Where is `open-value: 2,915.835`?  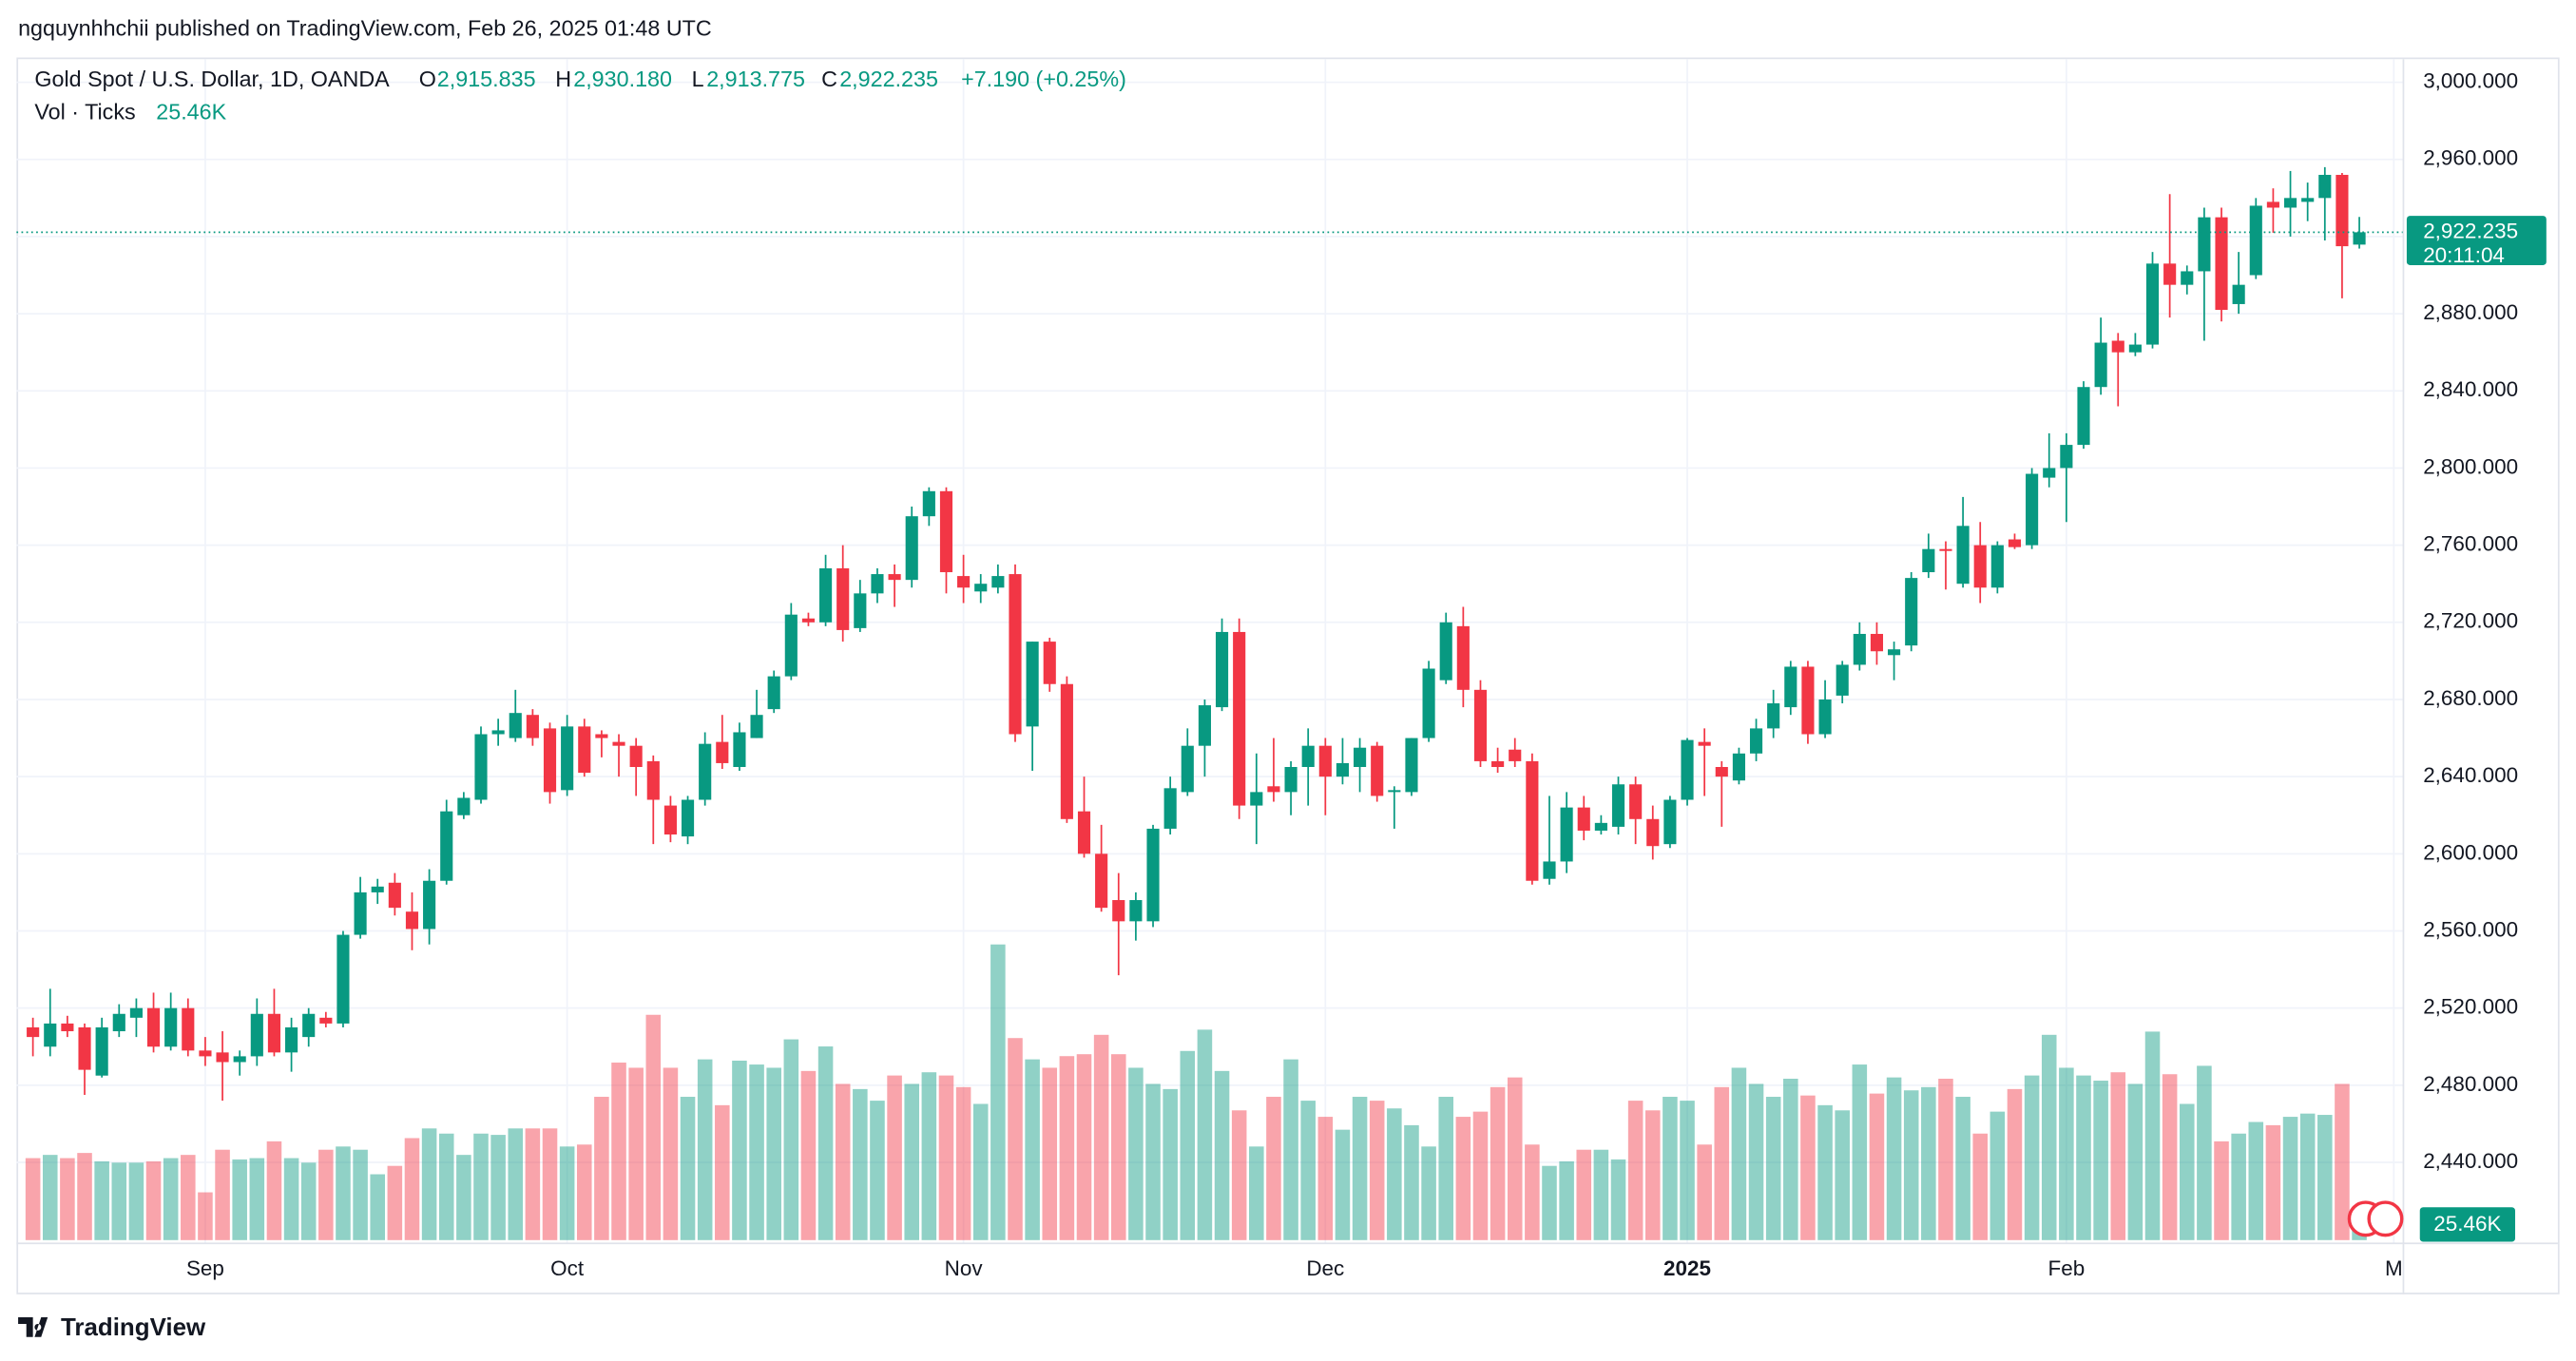
open-value: 2,915.835 is located at coordinates (486, 79).